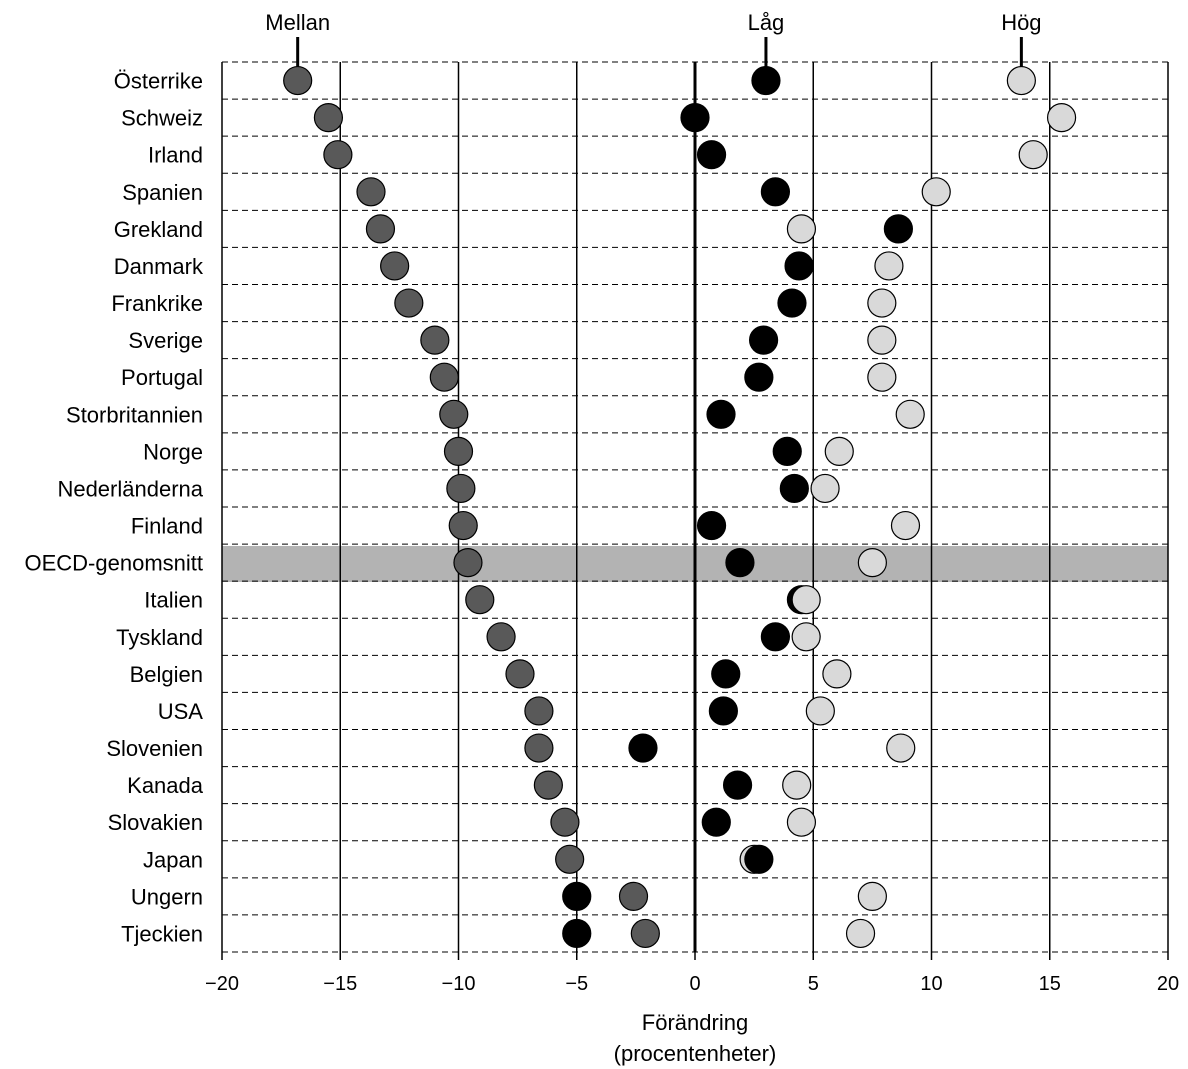 The image size is (1188, 1069). I want to click on category-label: Irland, so click(175, 155).